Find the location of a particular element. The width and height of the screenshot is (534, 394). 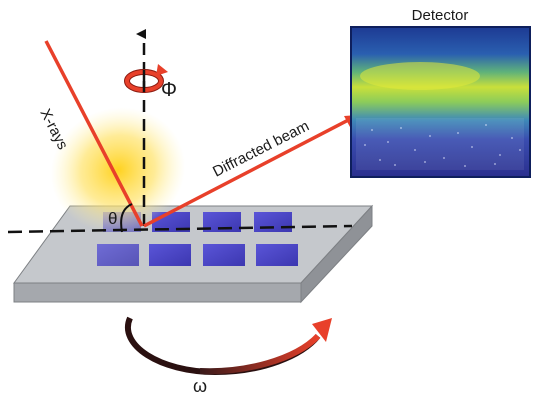

omega-label: ω is located at coordinates (200, 385).